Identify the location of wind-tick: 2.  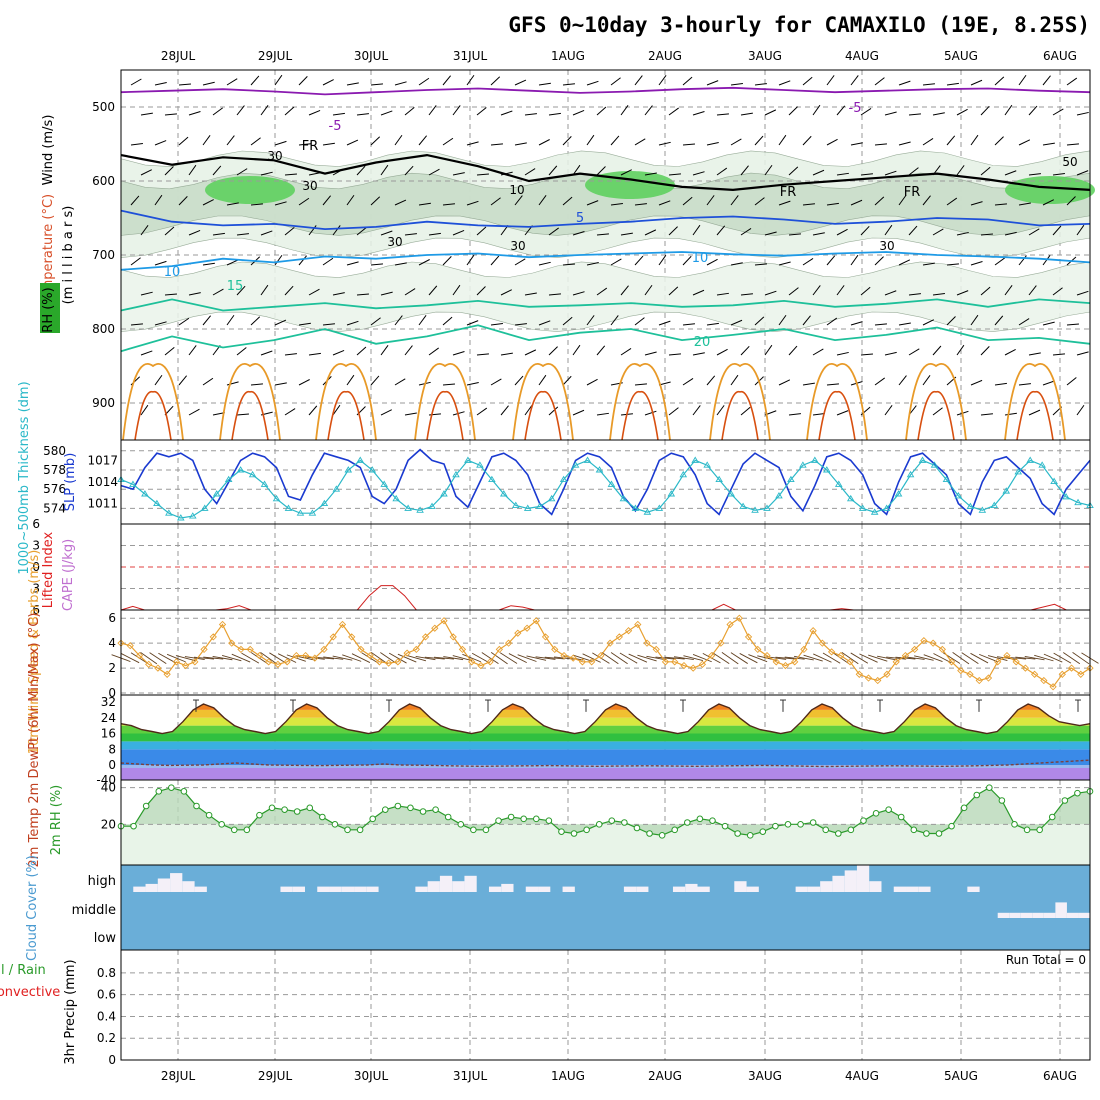
(112, 668).